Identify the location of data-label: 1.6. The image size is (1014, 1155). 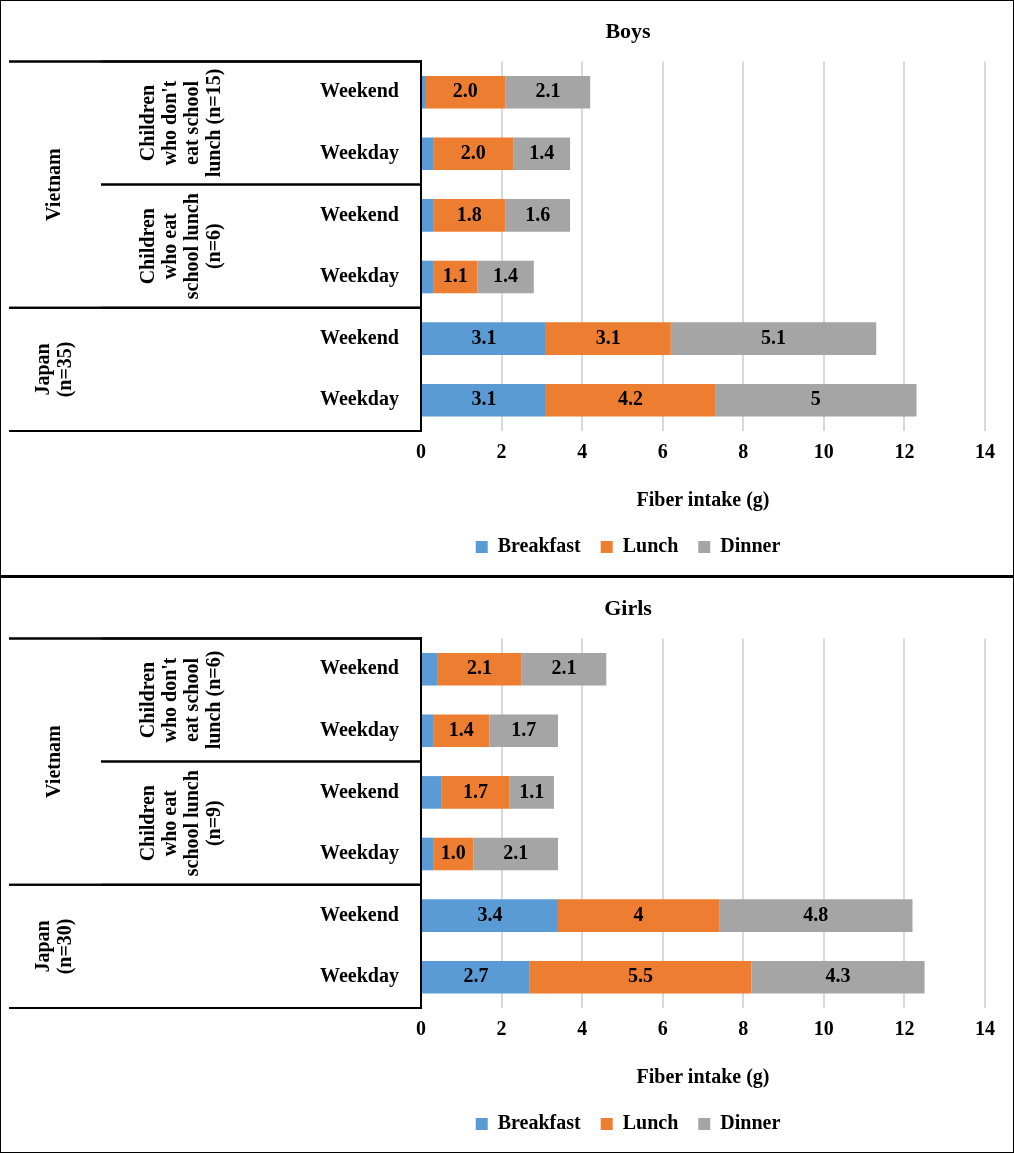
(538, 213).